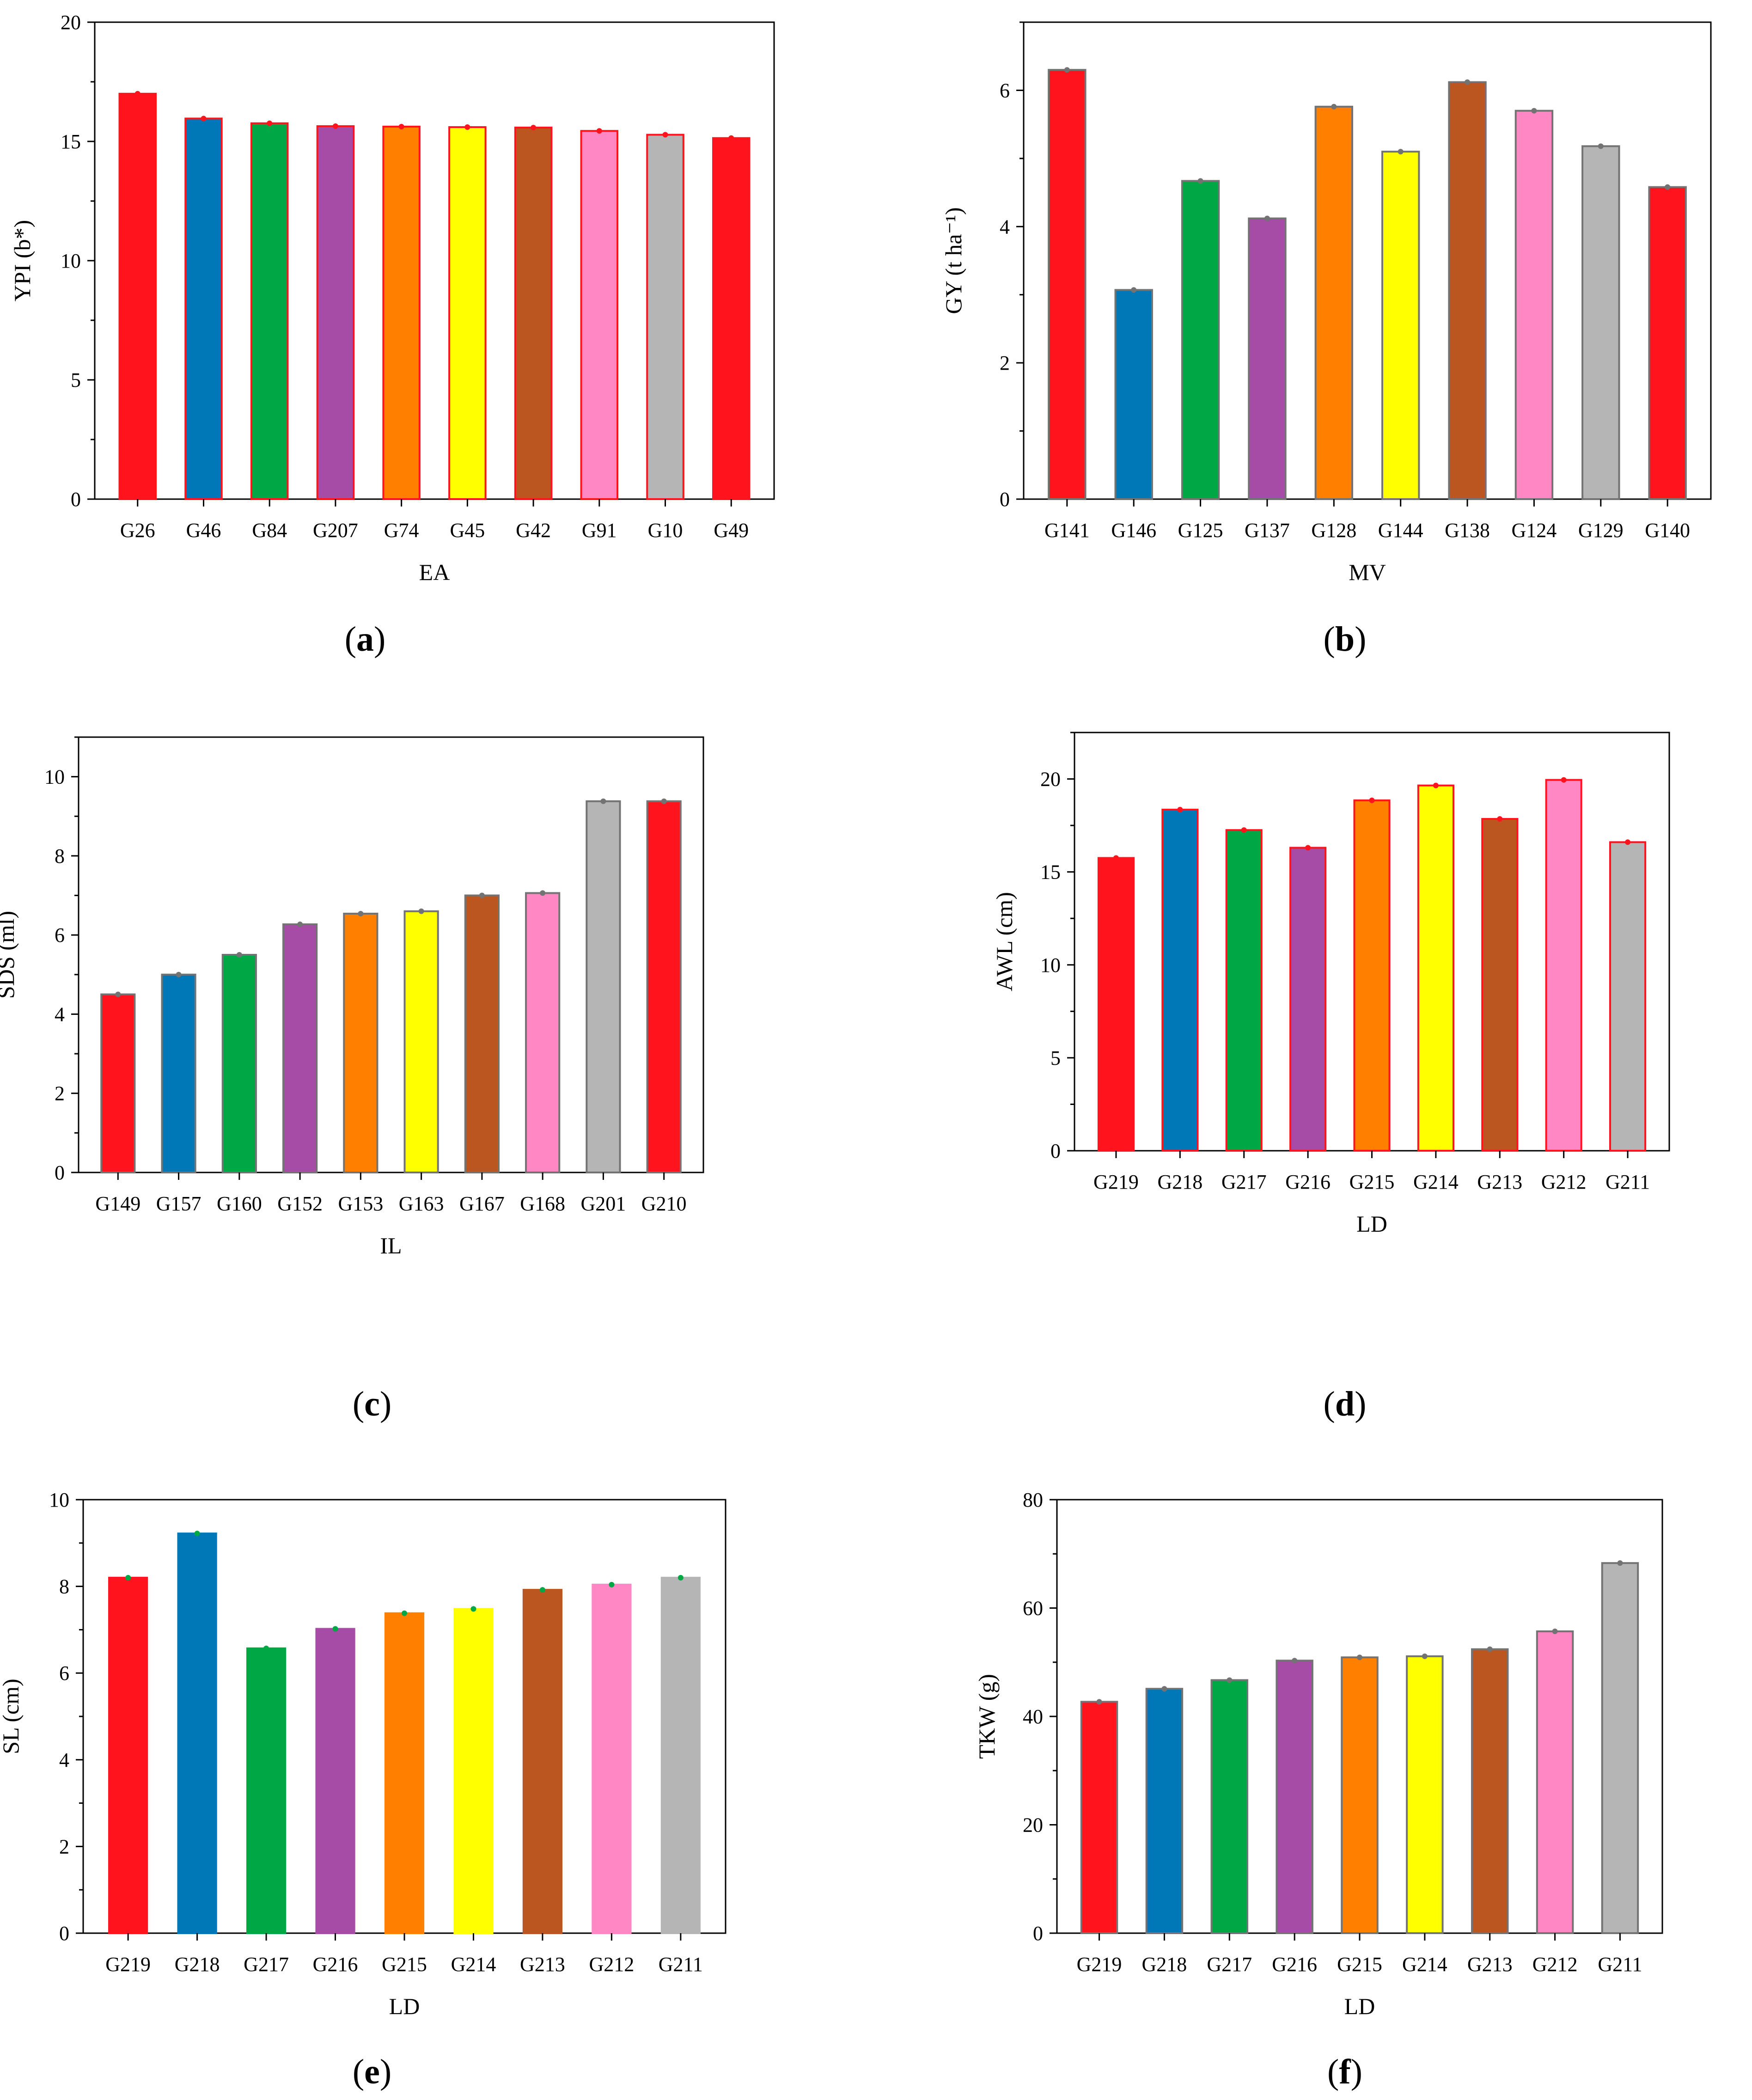 The width and height of the screenshot is (1752, 2100). I want to click on mean-marker-G160, so click(239, 955).